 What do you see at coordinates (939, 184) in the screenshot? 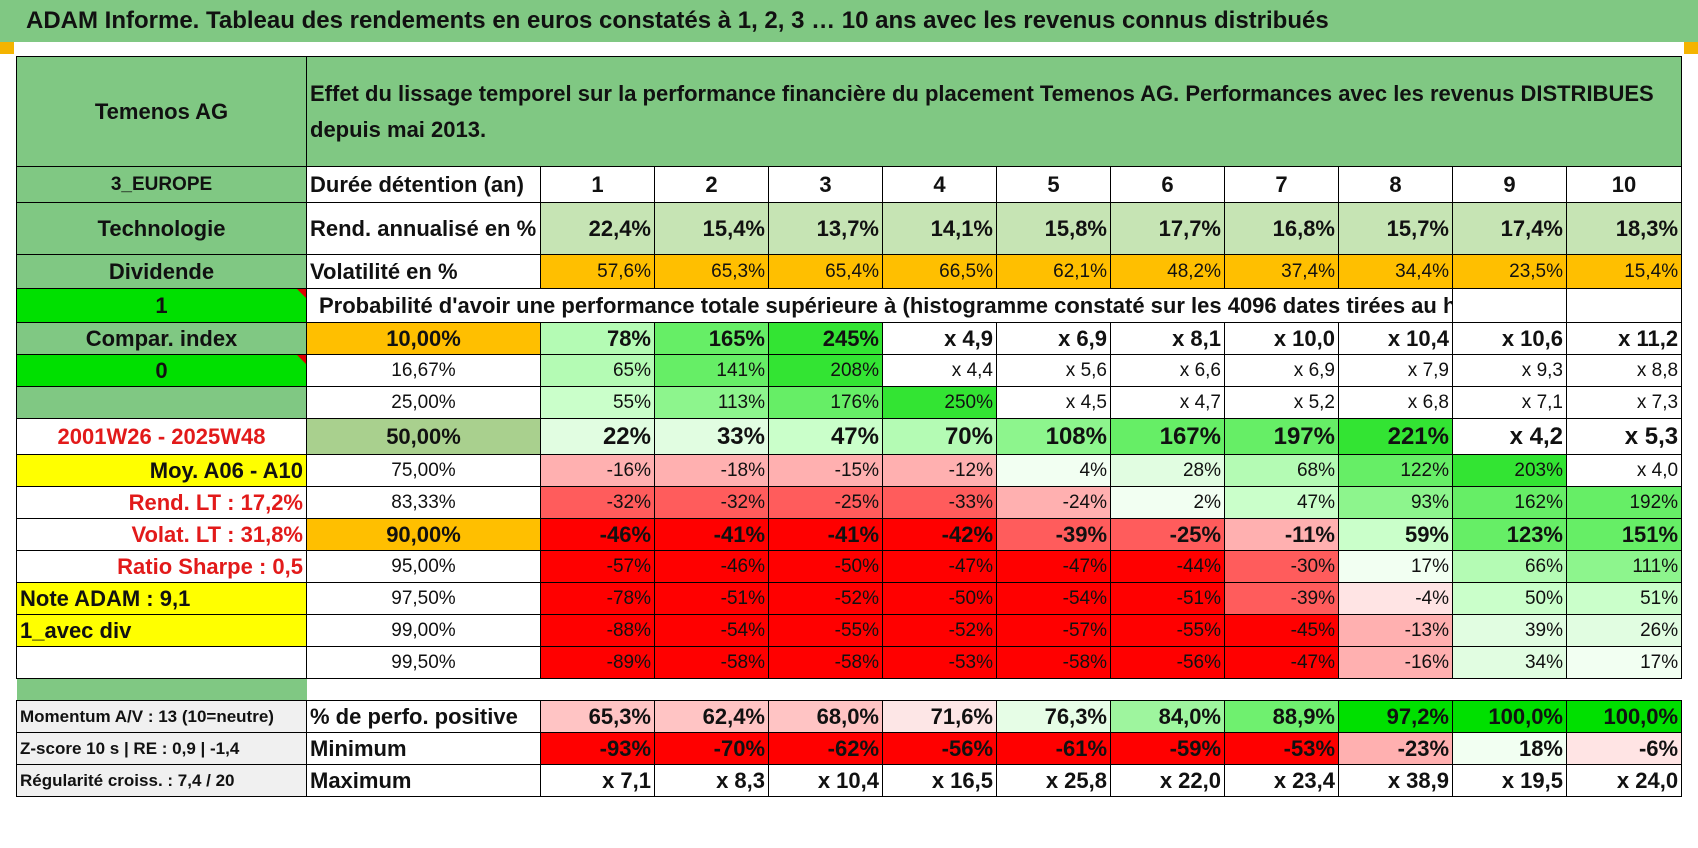
I see `duration-header: 4` at bounding box center [939, 184].